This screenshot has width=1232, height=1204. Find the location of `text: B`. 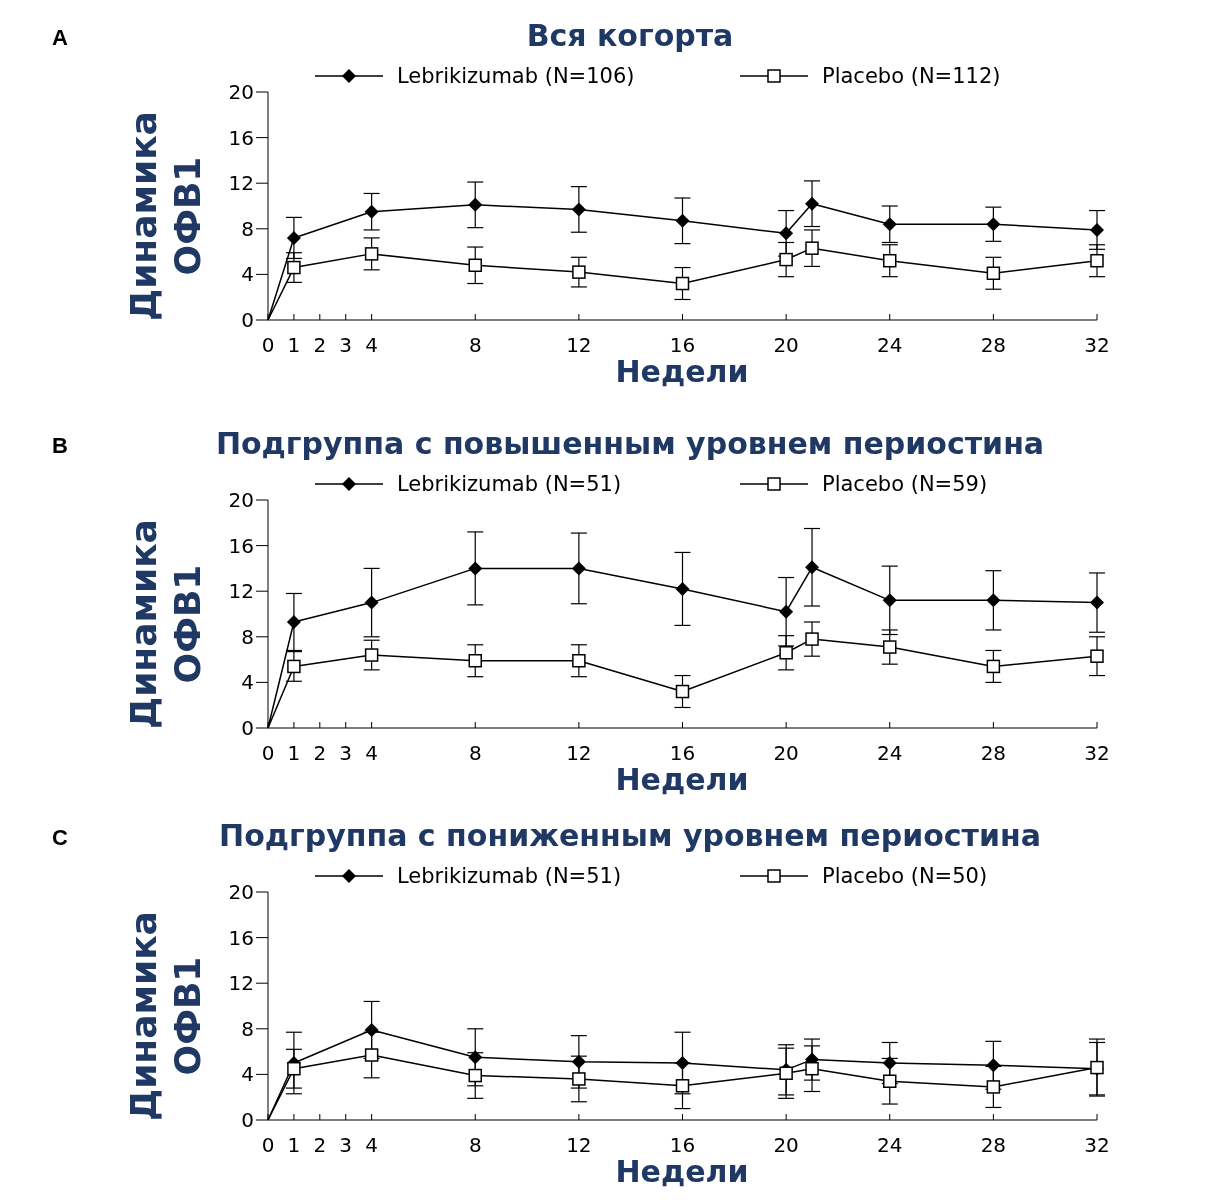

text: B is located at coordinates (60, 445).